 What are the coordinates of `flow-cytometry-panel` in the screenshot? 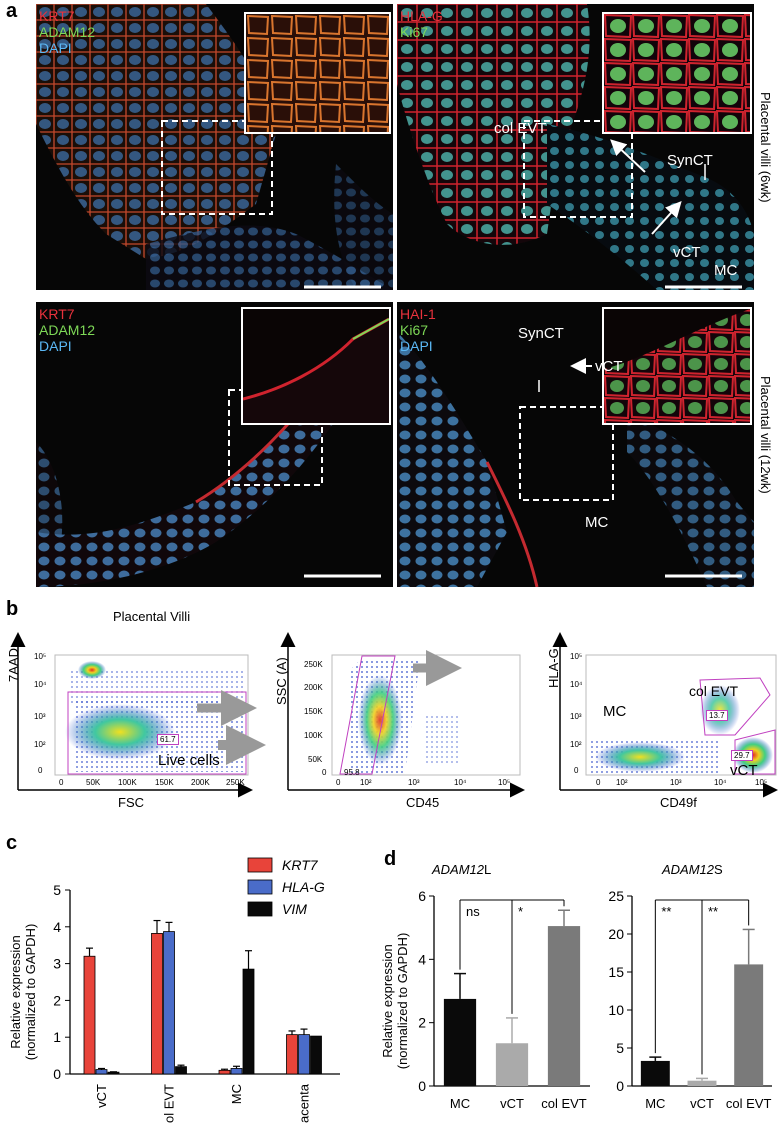 It's located at (394, 715).